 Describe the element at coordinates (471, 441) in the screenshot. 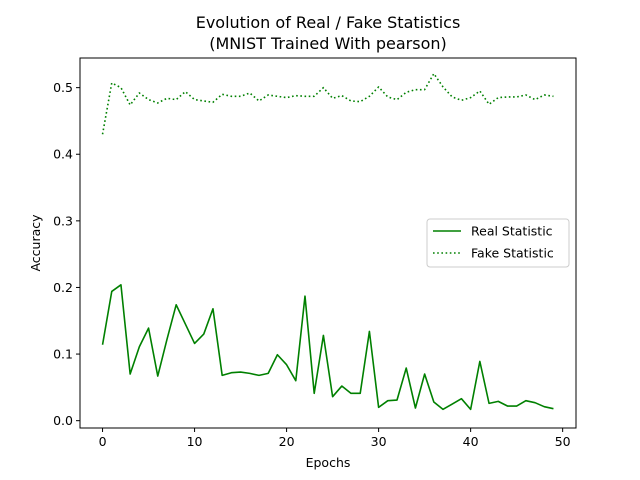

I see `x-tick-label: 40` at that location.